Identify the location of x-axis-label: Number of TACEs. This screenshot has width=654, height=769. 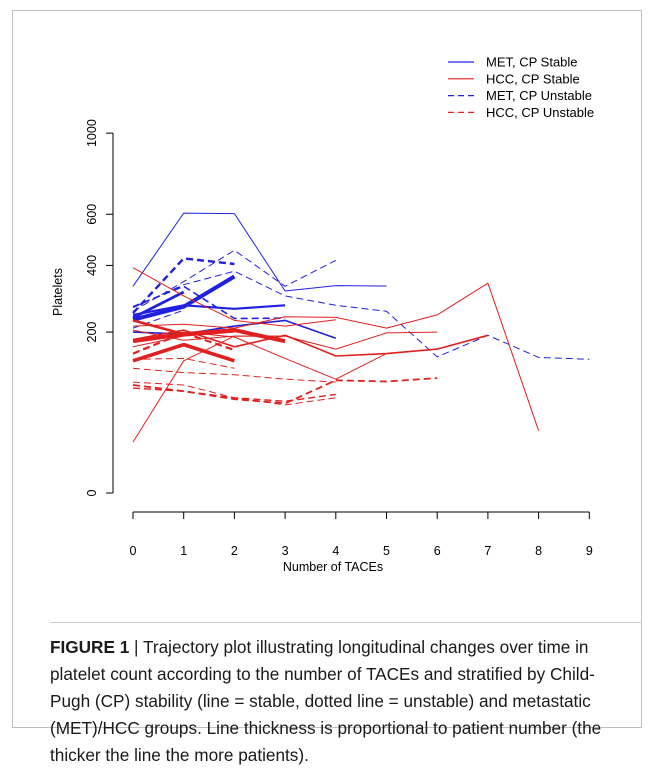
(333, 567).